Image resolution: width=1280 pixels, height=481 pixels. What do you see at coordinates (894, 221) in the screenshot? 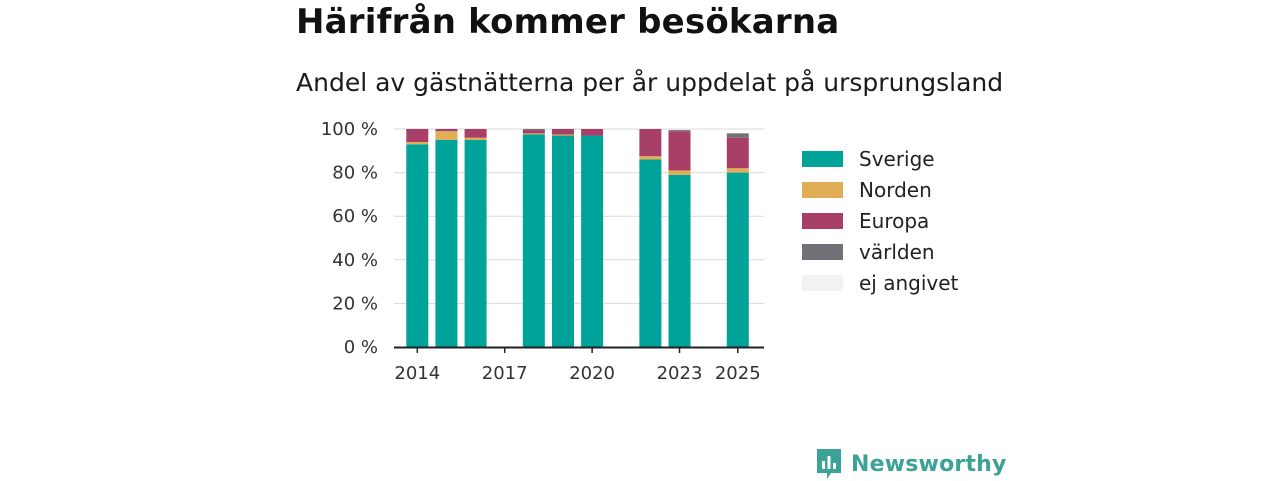
I see `legend-label: Europa` at bounding box center [894, 221].